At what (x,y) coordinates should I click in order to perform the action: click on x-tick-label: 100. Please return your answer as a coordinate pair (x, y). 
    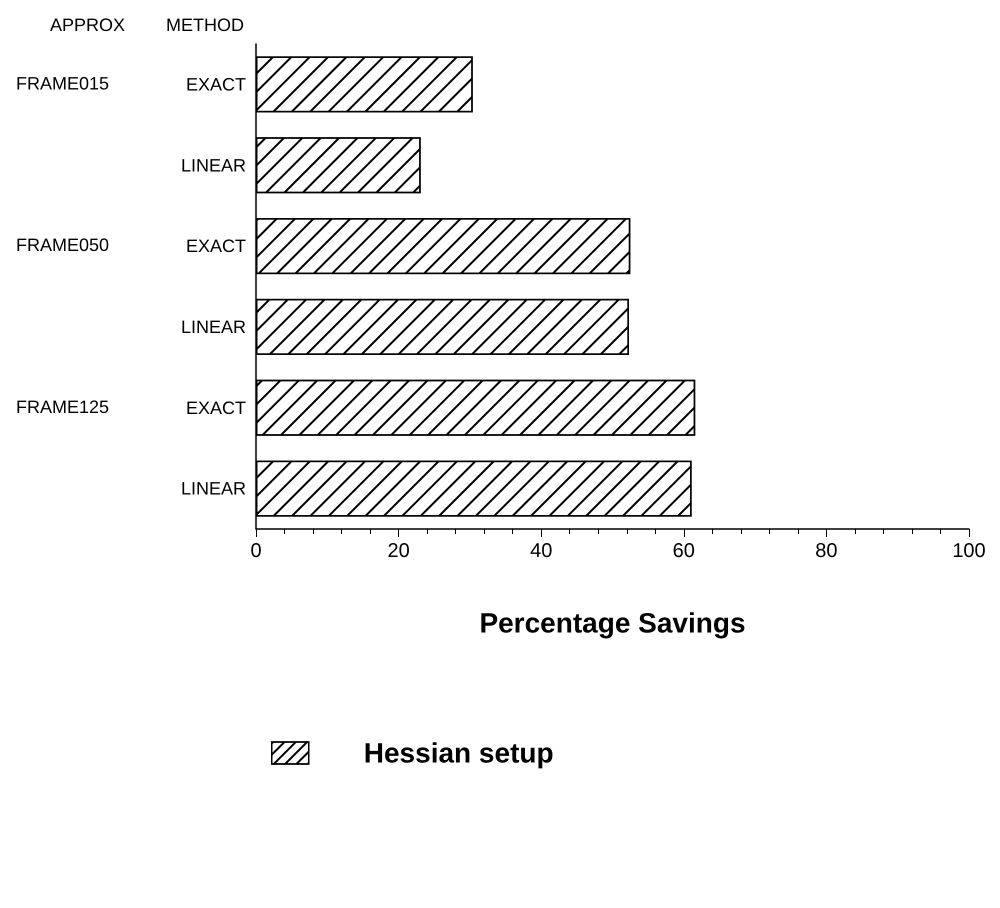
    Looking at the image, I should click on (969, 551).